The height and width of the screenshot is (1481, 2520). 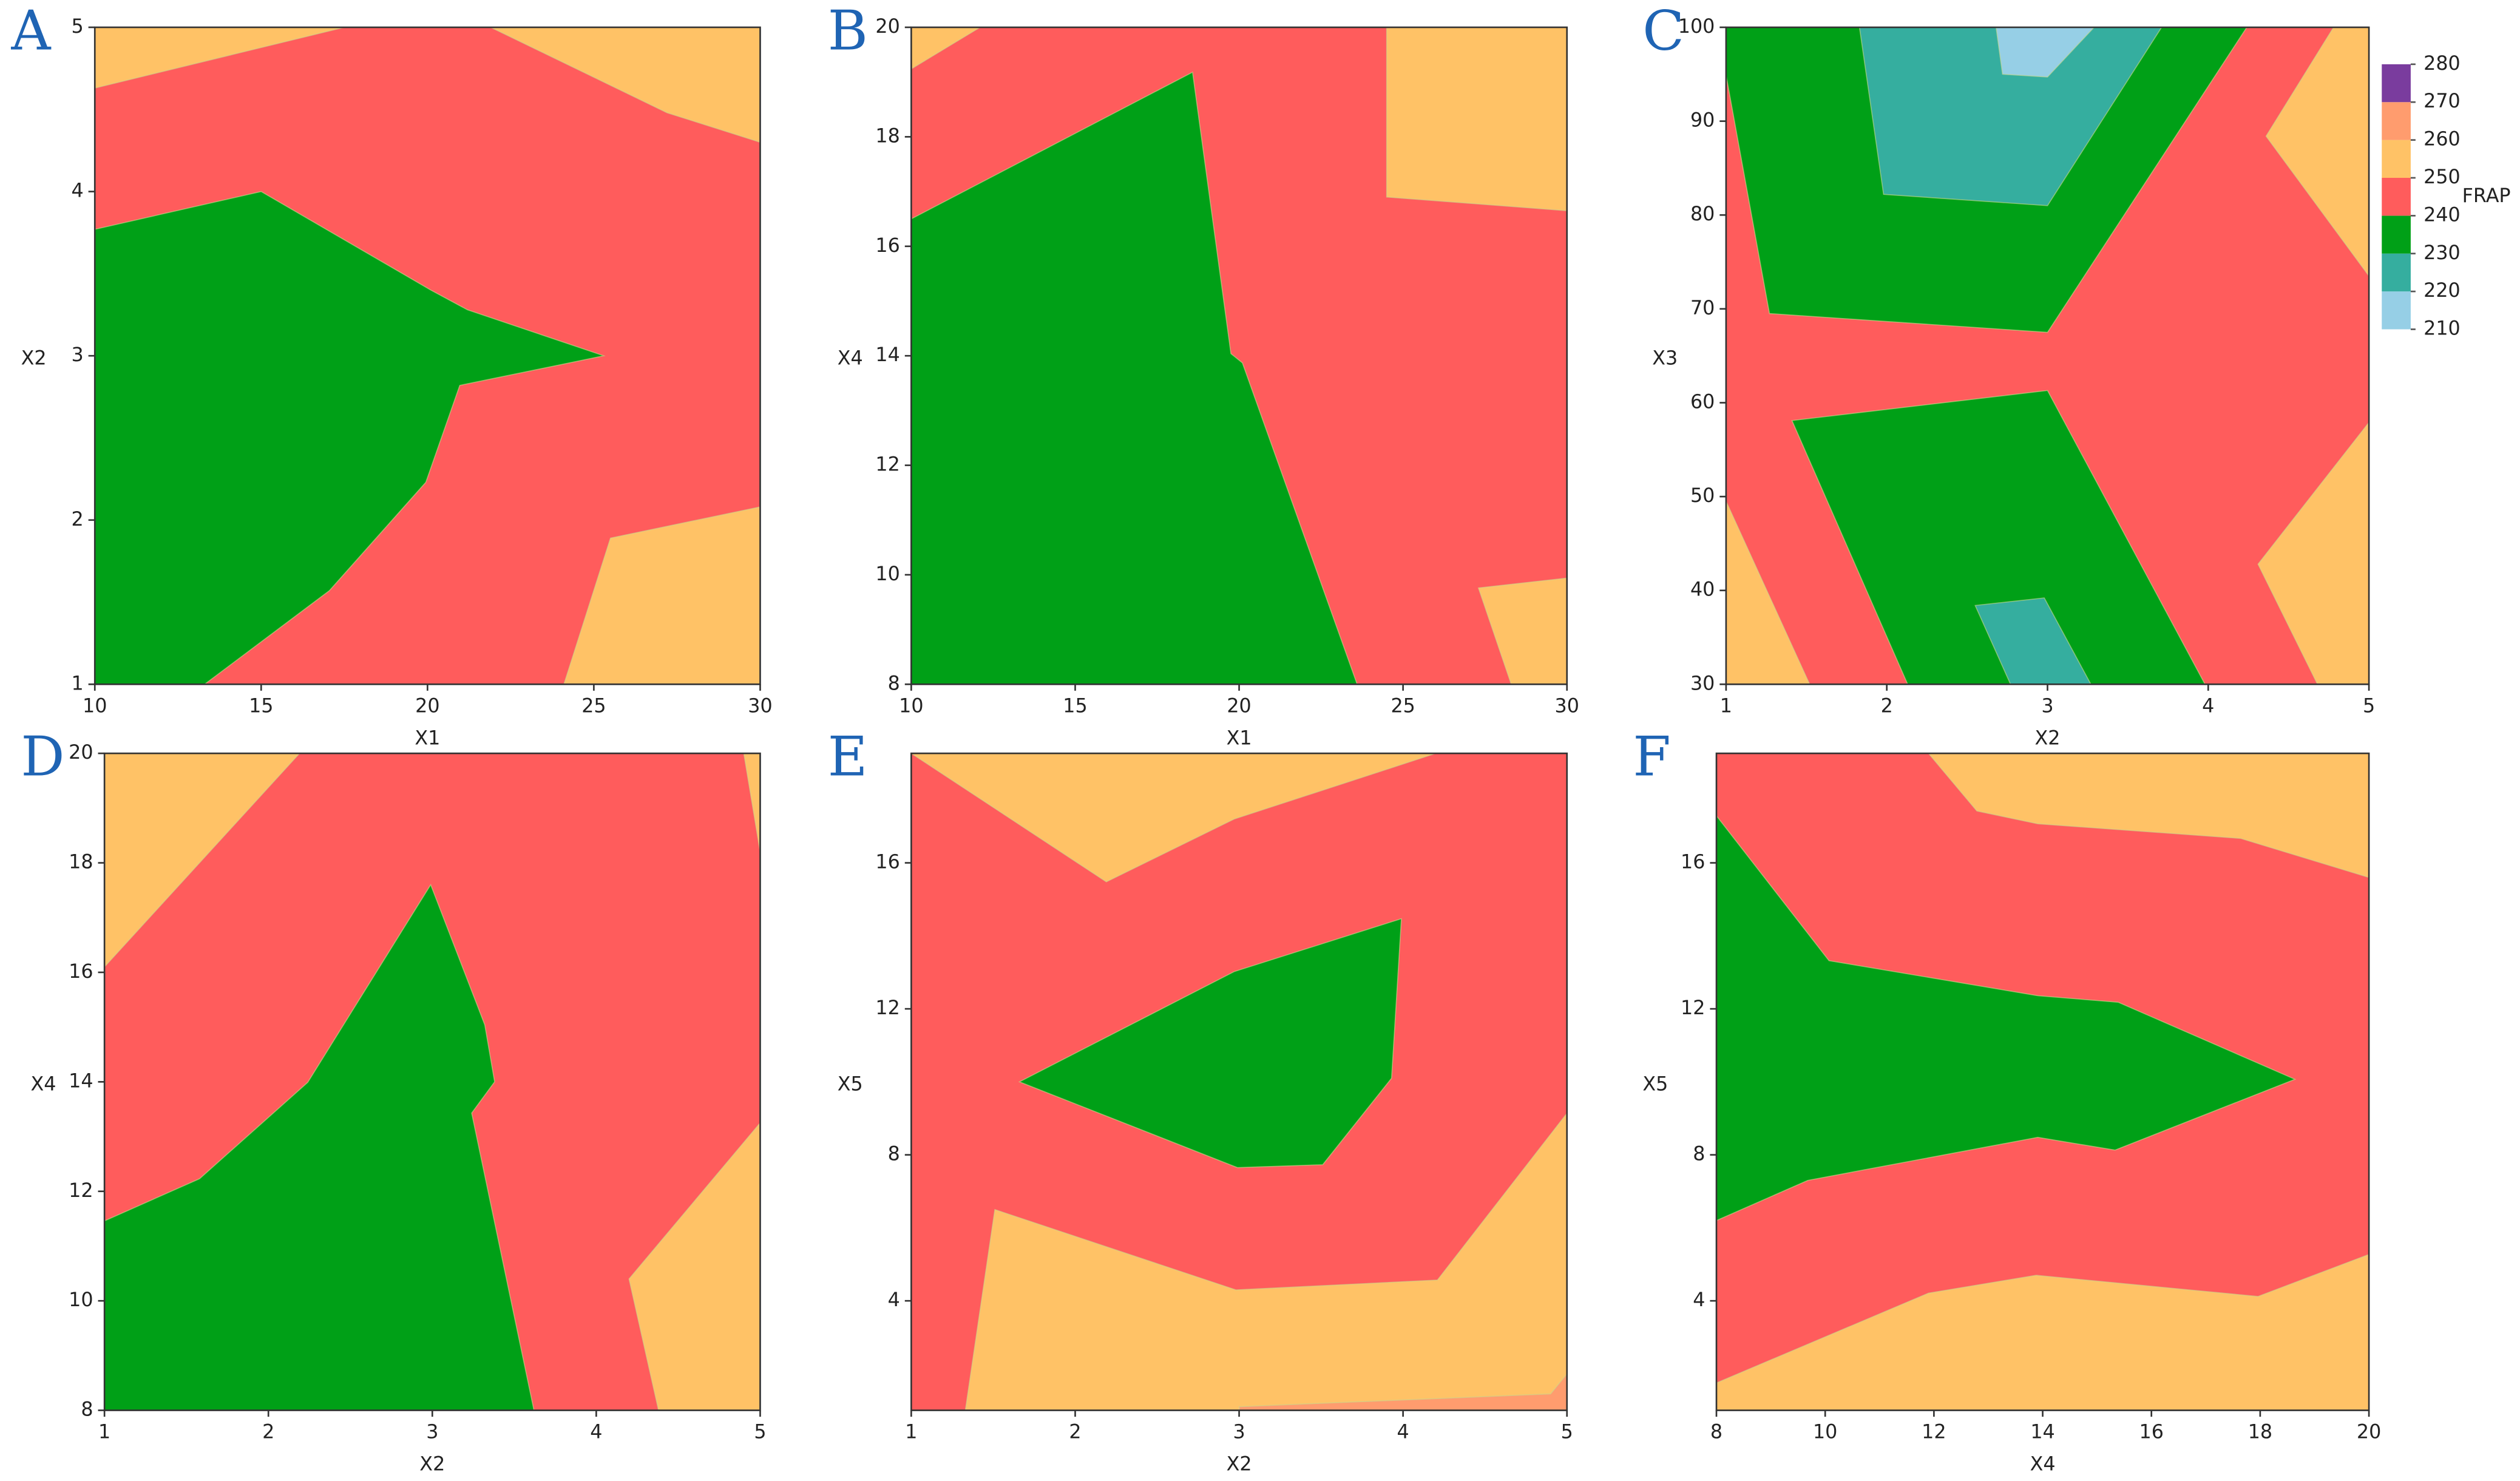 I want to click on colorbar-tick-label: 240, so click(x=2442, y=215).